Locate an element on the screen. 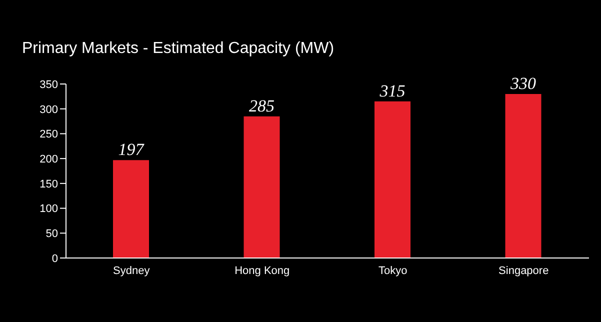 The height and width of the screenshot is (322, 601). data-label: 197 is located at coordinates (132, 150).